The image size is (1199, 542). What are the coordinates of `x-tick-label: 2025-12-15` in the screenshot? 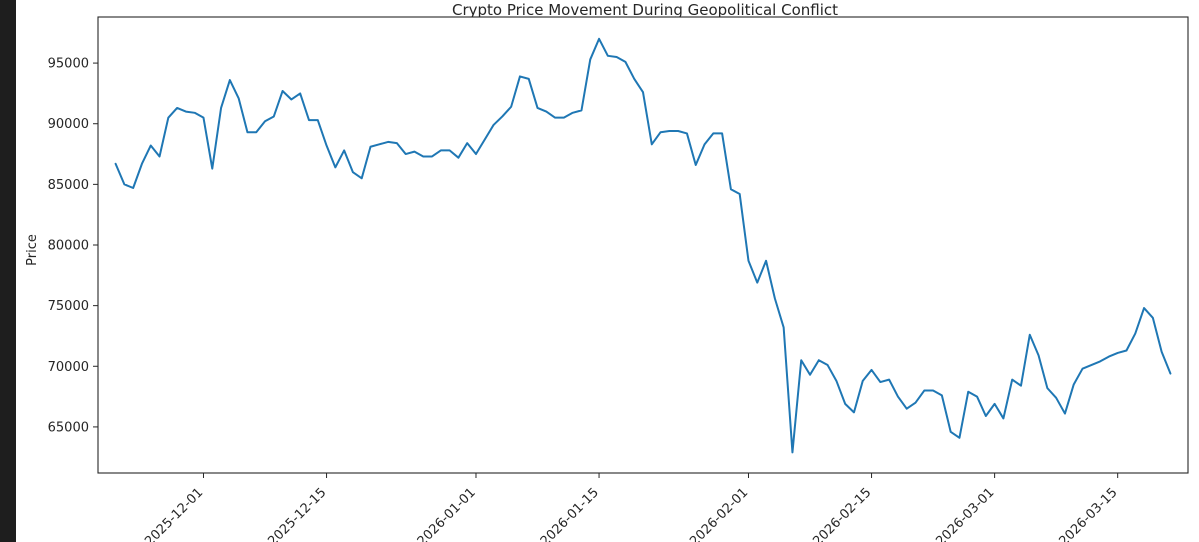 It's located at (297, 513).